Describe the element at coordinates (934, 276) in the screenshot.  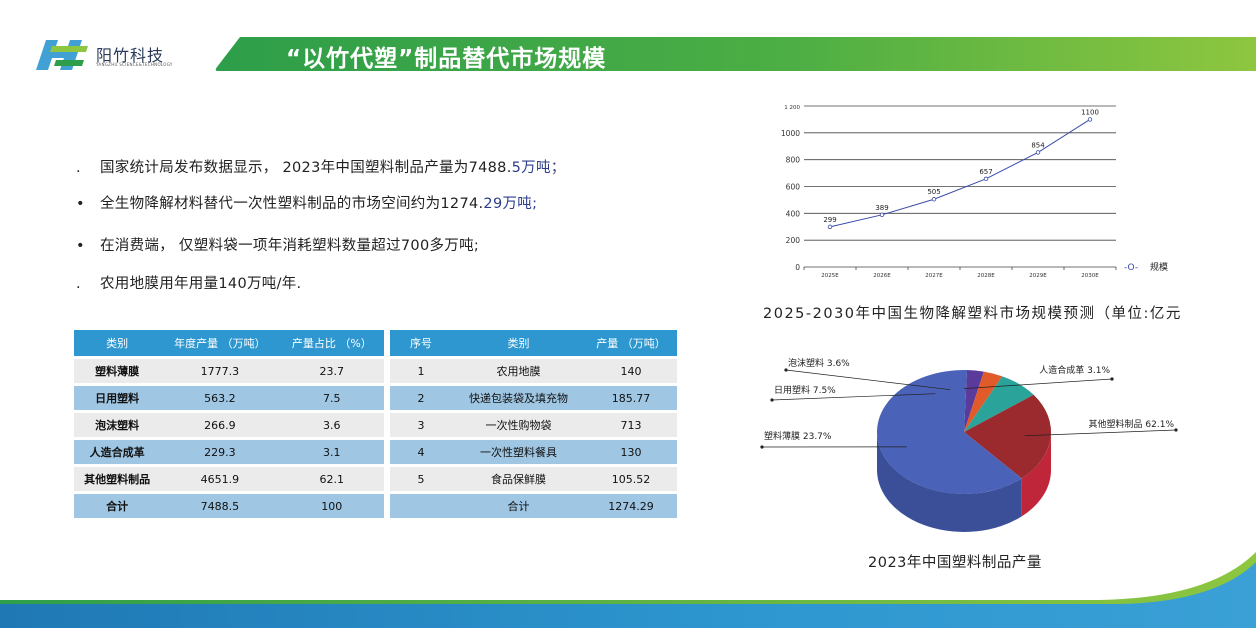
I see `x-tick-label: 2027E` at that location.